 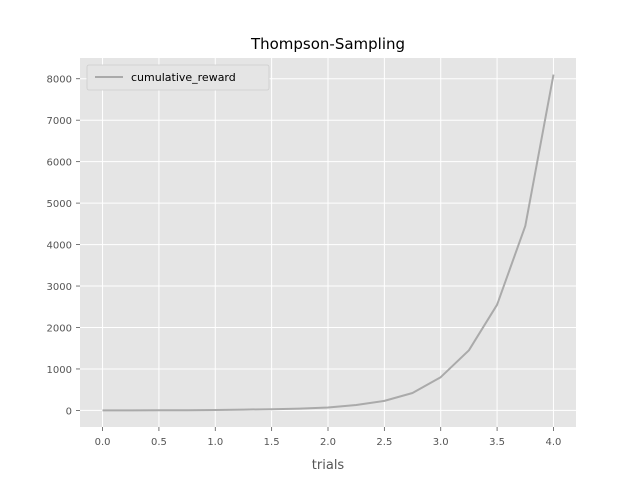 What do you see at coordinates (59, 121) in the screenshot?
I see `y-tick-label: 7000` at bounding box center [59, 121].